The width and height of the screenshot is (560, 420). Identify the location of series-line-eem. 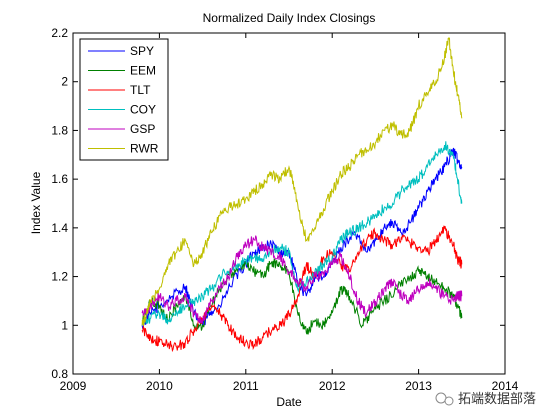
(302, 296).